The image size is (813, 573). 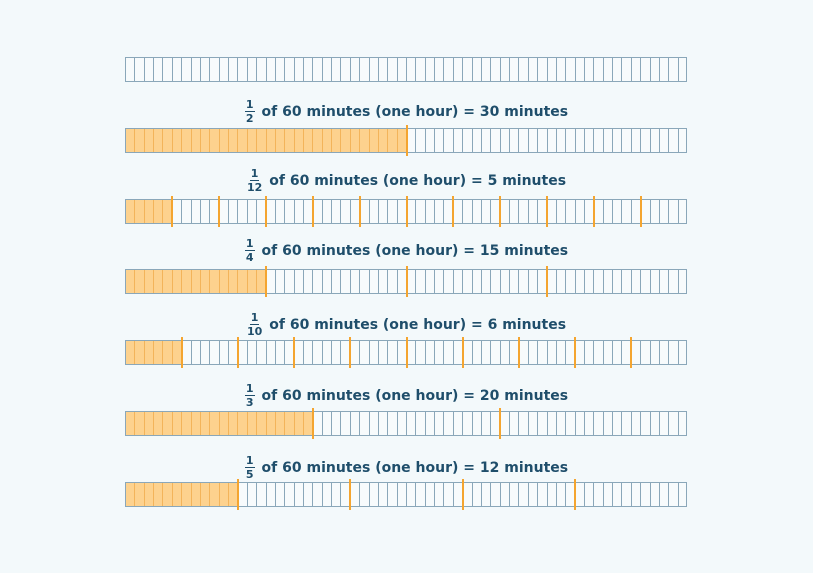 What do you see at coordinates (249, 474) in the screenshot?
I see `denominator: 5` at bounding box center [249, 474].